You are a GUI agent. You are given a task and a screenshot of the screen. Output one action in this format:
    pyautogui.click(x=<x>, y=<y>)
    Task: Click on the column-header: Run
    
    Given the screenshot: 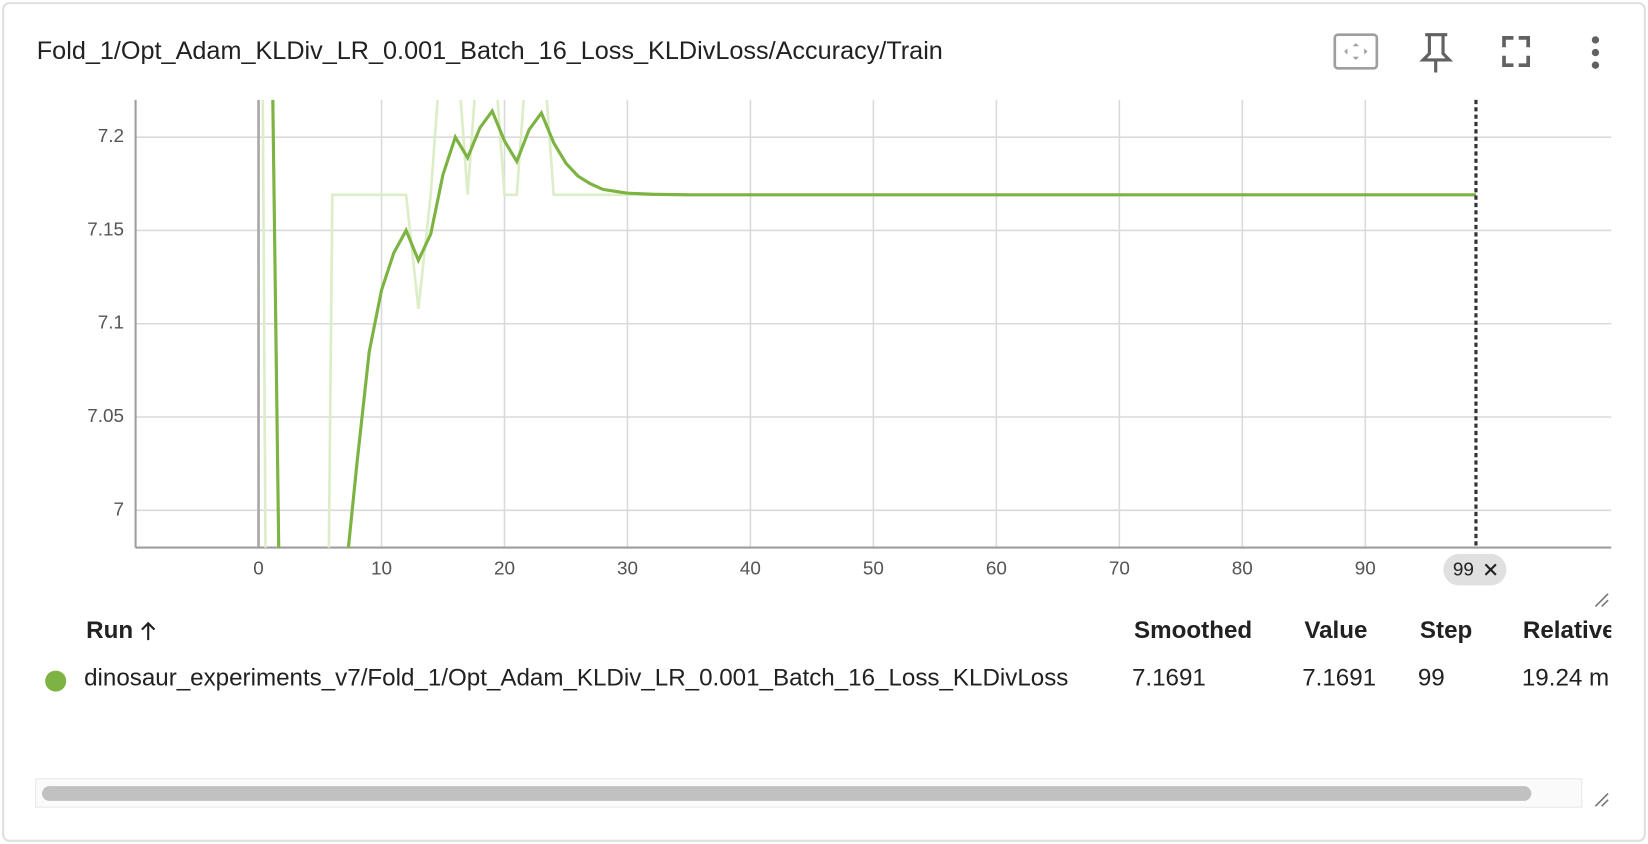 What is the action you would take?
    pyautogui.click(x=109, y=630)
    